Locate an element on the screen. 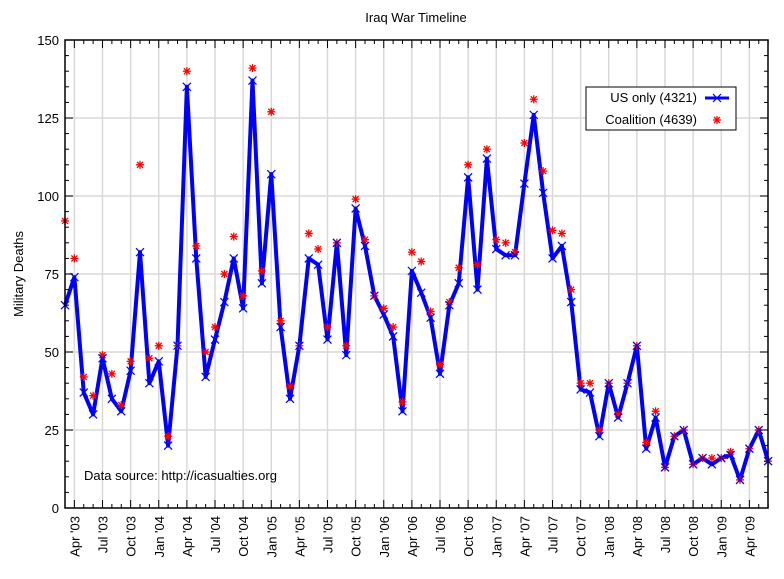 The height and width of the screenshot is (579, 784). x-tick-label: Apr '03 is located at coordinates (74, 536).